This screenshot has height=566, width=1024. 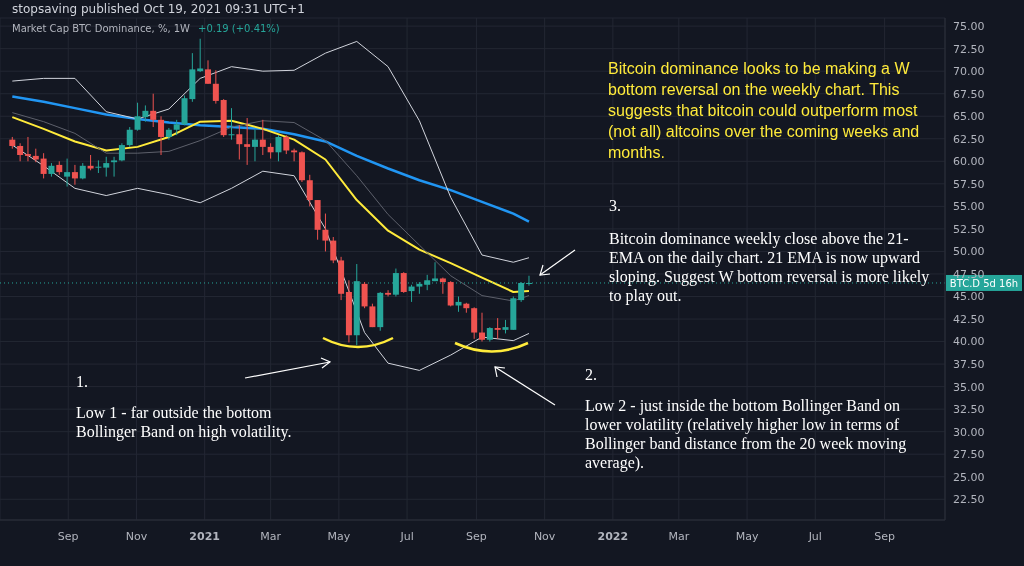 I want to click on y-tick-label: 72.50, so click(x=969, y=49).